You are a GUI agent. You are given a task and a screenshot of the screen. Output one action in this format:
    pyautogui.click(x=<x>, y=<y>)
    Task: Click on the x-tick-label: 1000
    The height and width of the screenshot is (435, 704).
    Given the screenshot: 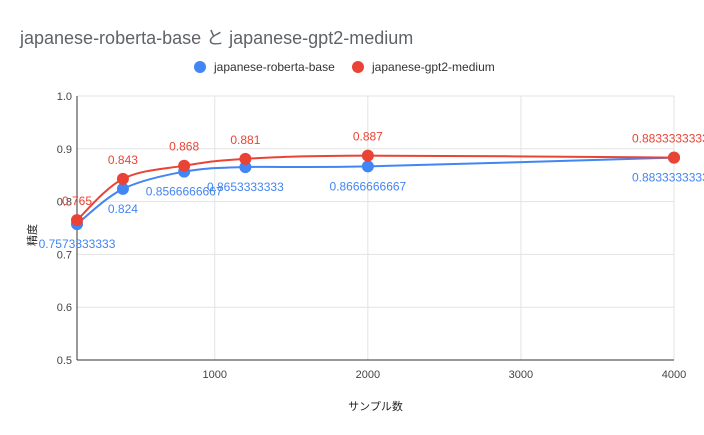 What is the action you would take?
    pyautogui.click(x=215, y=375)
    